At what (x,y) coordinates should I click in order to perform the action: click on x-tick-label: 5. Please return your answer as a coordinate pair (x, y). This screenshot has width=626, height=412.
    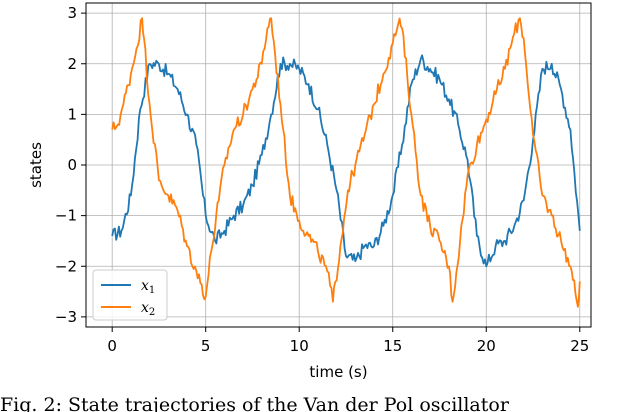
    Looking at the image, I should click on (206, 346).